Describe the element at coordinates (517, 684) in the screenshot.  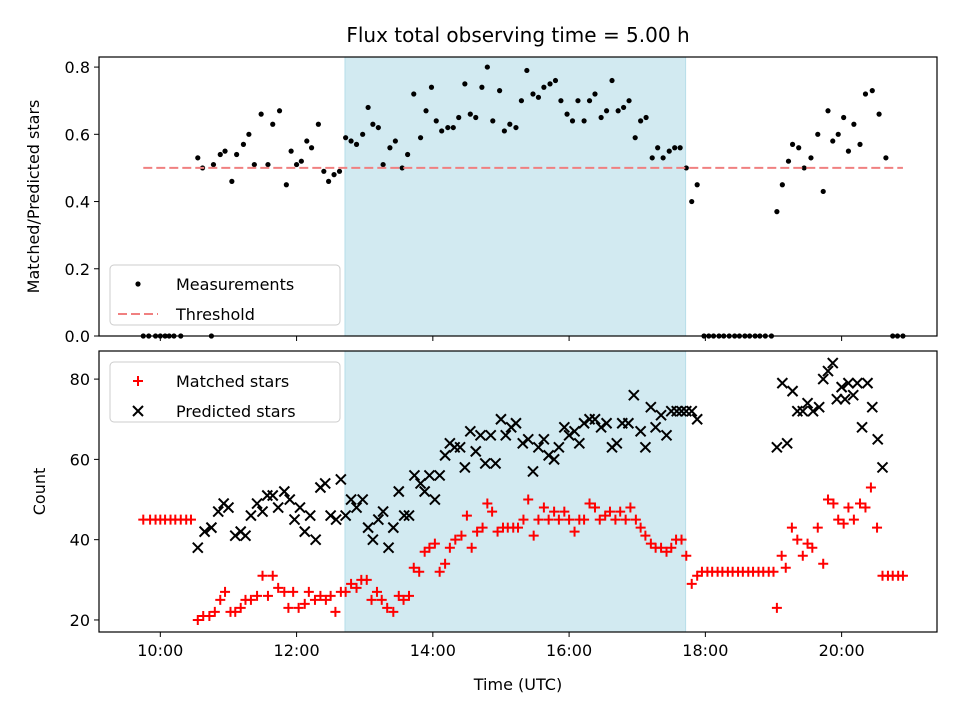
I see `x-axis-label: Time (UTC)` at that location.